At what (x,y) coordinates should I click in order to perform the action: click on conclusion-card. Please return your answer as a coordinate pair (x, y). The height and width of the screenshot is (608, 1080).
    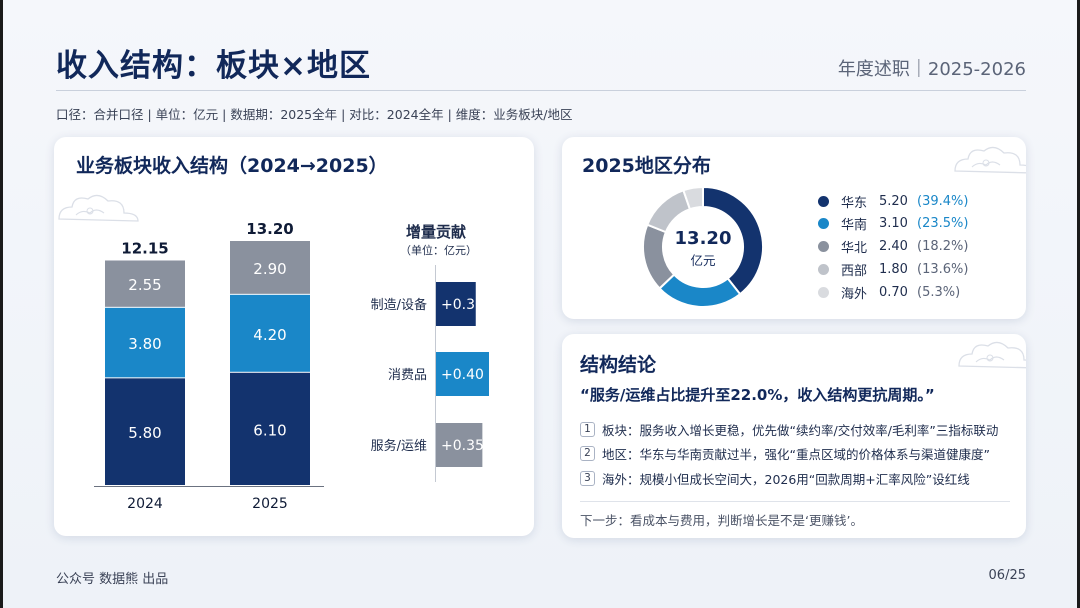
    Looking at the image, I should click on (794, 436).